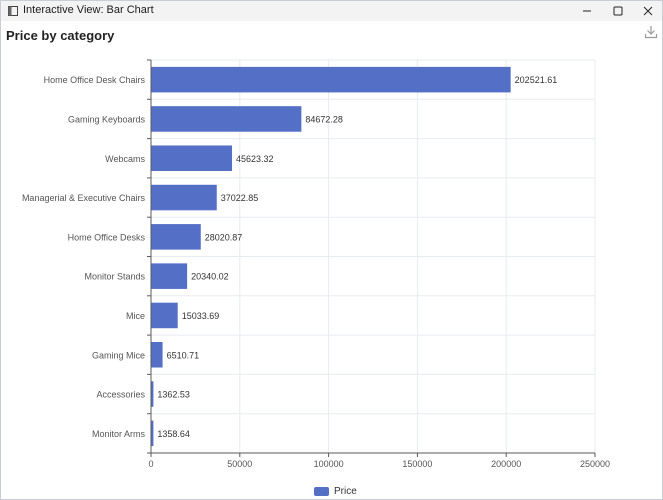 Image resolution: width=663 pixels, height=500 pixels. Describe the element at coordinates (107, 237) in the screenshot. I see `category-tick-label: Home Office Desks` at that location.